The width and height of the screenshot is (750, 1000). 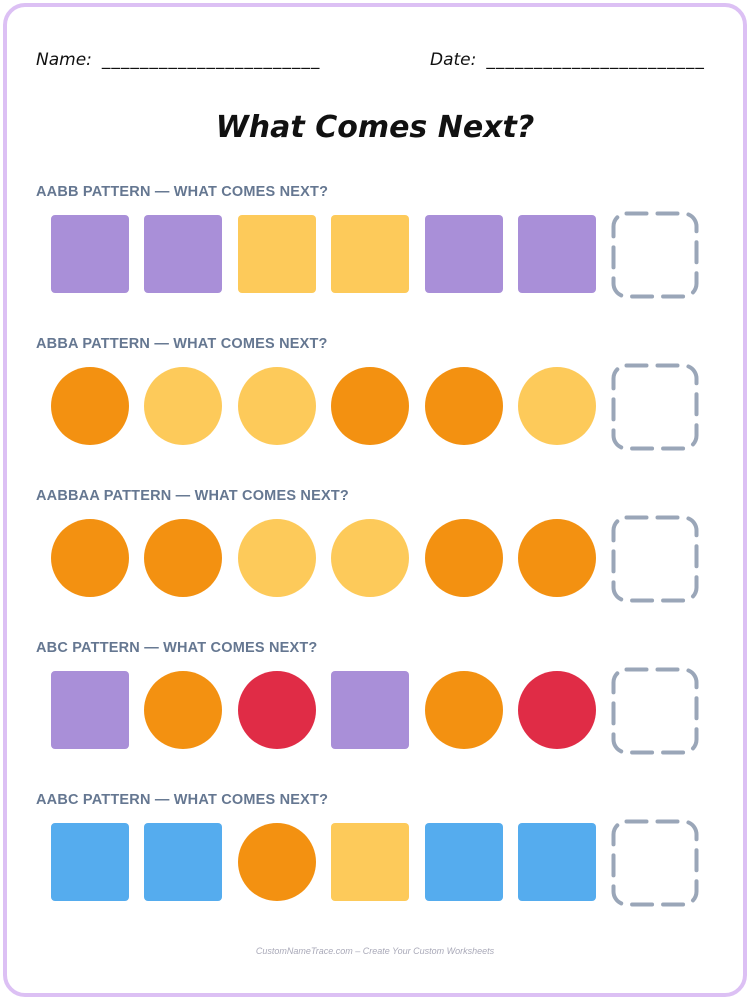 I want to click on pattern-label: AABB PATTERN — WHAT COMES NEXT?, so click(x=182, y=192).